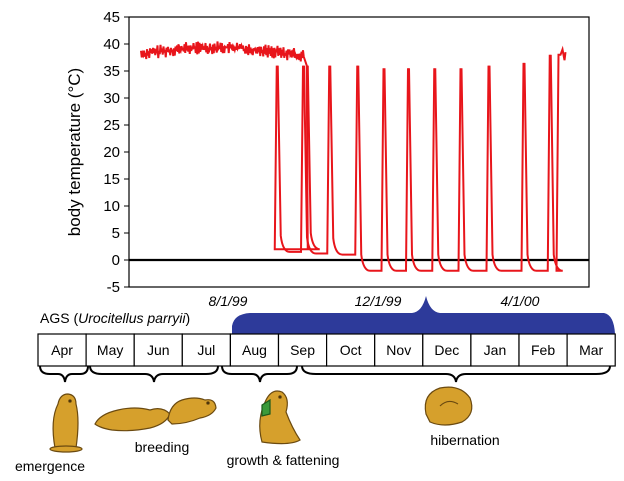  What do you see at coordinates (111, 71) in the screenshot?
I see `y-tick-label: 35` at bounding box center [111, 71].